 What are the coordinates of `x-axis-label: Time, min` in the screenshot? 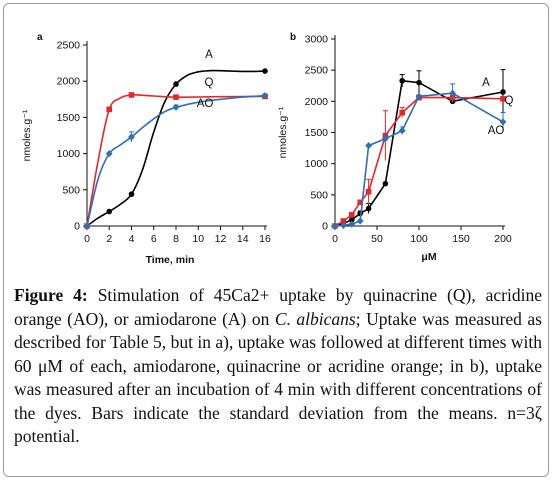 It's located at (170, 260).